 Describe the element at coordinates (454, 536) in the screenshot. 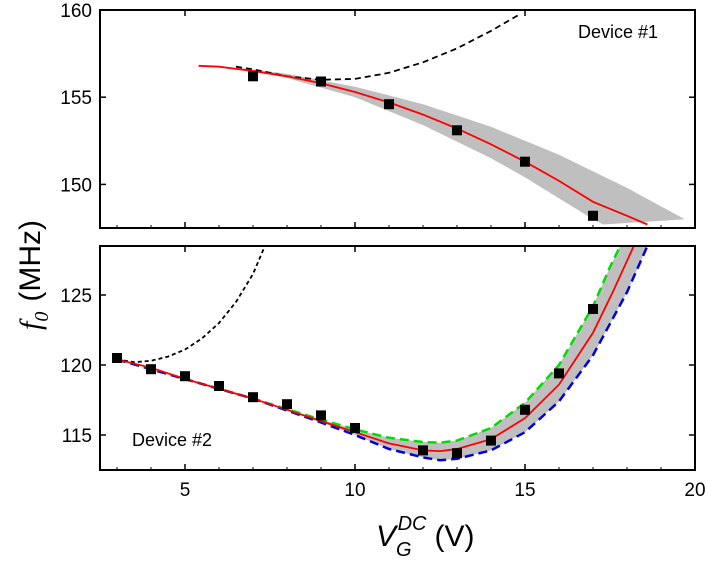

I see `x-axis-label-unit: (V)` at that location.